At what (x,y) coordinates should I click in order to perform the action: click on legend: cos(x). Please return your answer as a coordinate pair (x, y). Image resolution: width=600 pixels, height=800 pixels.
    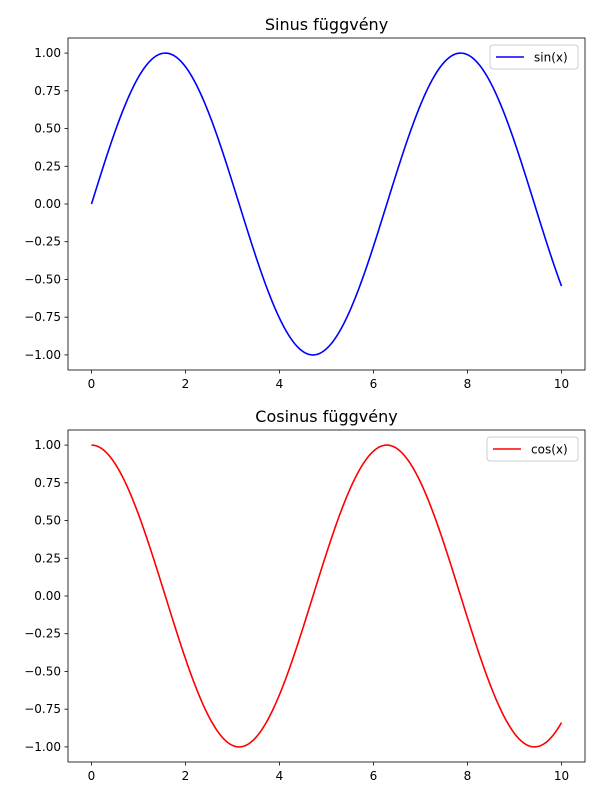
    Looking at the image, I should click on (532, 449).